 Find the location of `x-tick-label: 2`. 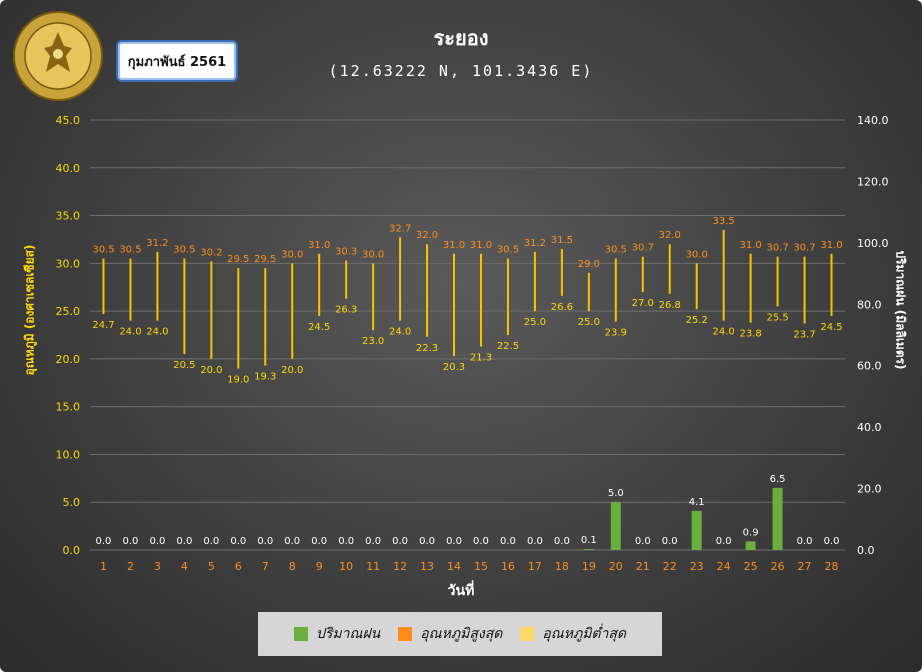

x-tick-label: 2 is located at coordinates (130, 566).